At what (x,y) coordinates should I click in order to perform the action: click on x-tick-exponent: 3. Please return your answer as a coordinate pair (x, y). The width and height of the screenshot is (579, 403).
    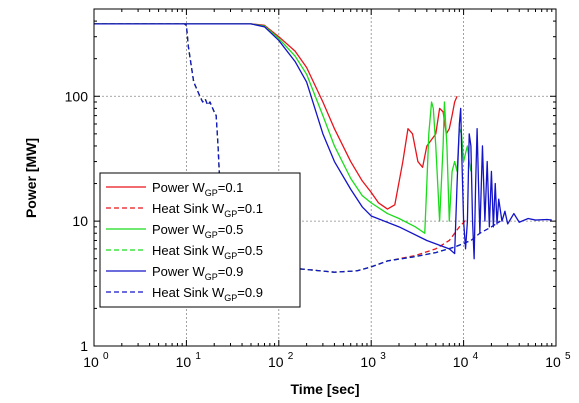
    Looking at the image, I should click on (383, 356).